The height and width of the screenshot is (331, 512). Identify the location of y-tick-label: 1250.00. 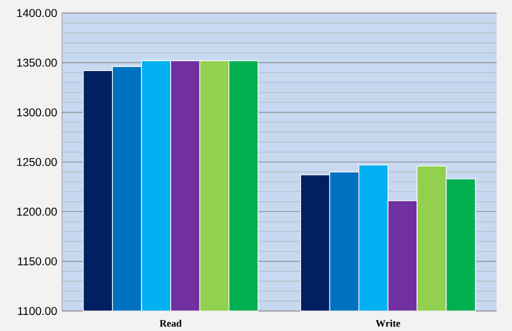
(37, 162).